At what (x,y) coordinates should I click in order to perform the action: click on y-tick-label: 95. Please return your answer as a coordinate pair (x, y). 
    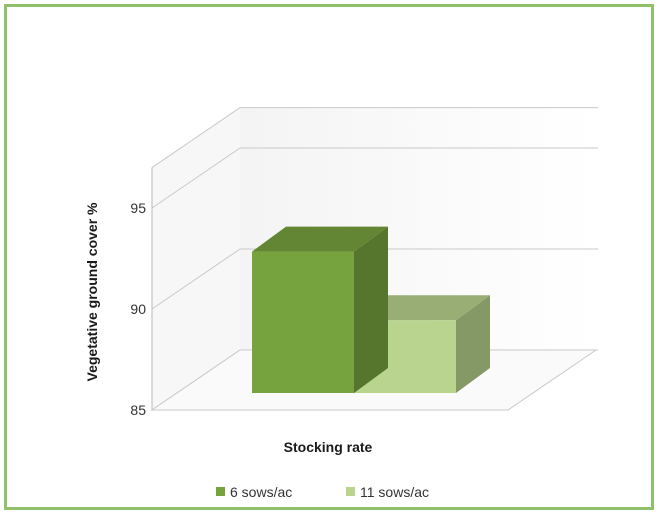
    Looking at the image, I should click on (138, 208).